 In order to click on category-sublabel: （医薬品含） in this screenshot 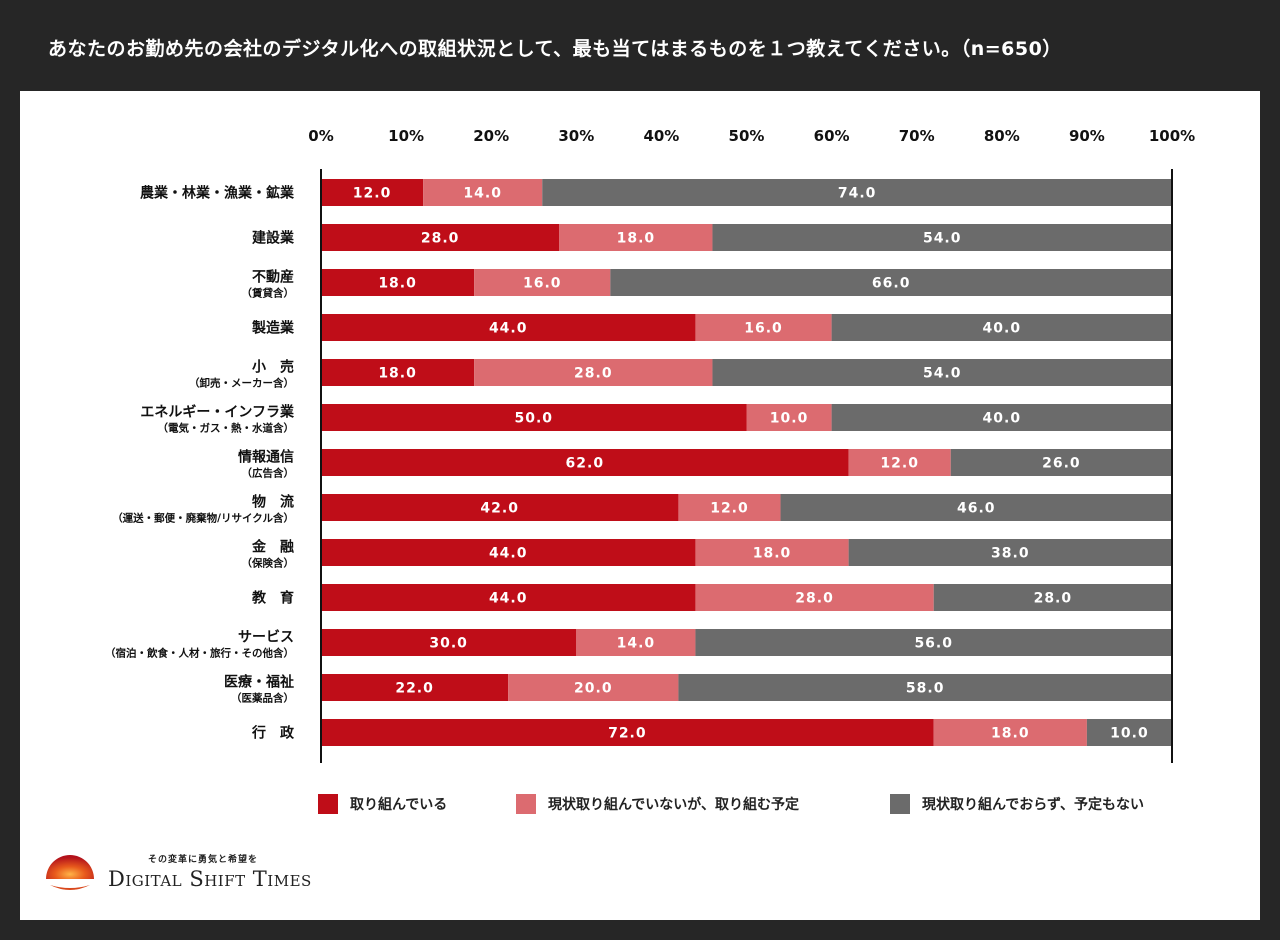, I will do `click(262, 698)`.